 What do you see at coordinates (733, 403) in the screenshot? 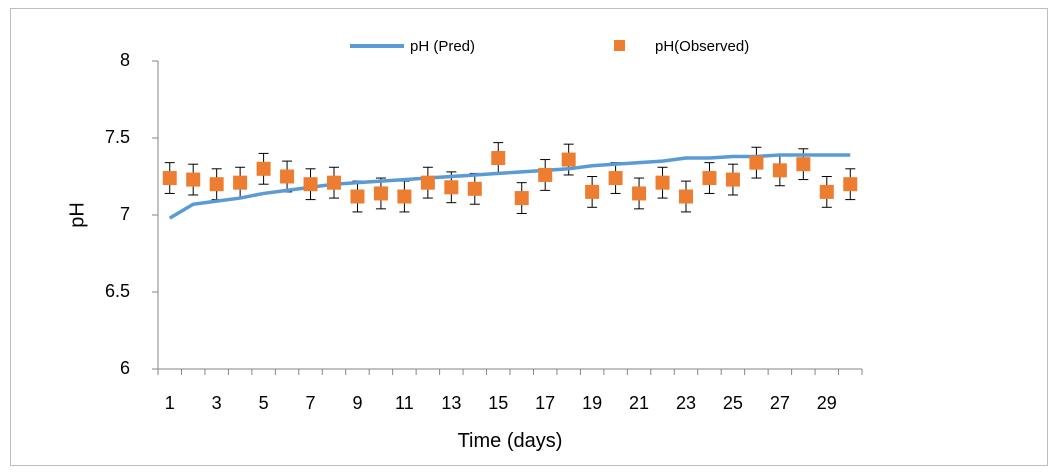
I see `x-tick-label: 25` at bounding box center [733, 403].